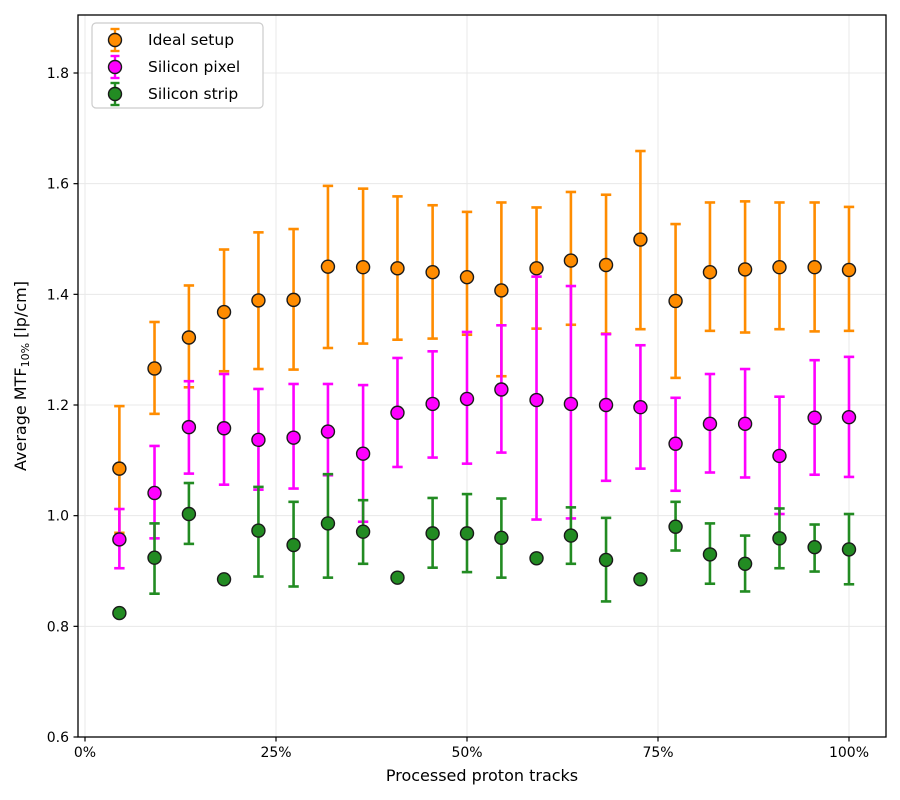  Describe the element at coordinates (21, 376) in the screenshot. I see `y-axis-label: Average MTF10% [lp/cm]` at that location.